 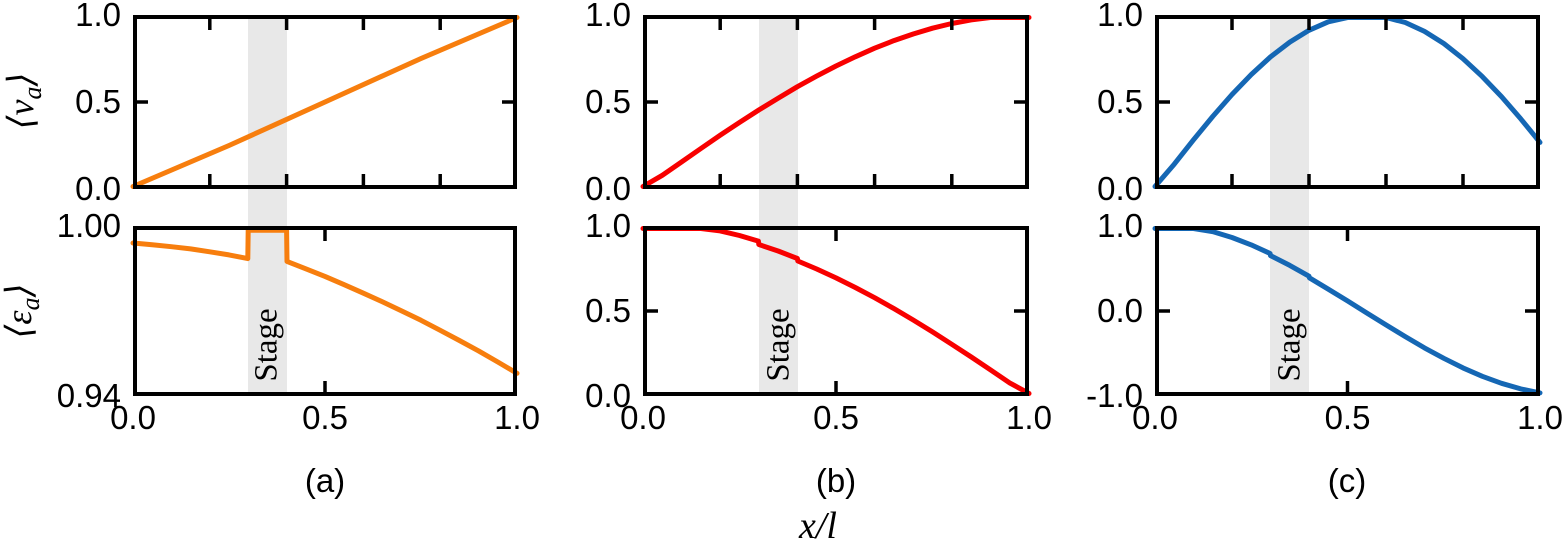 I want to click on panel-label-a: (a), so click(x=325, y=480).